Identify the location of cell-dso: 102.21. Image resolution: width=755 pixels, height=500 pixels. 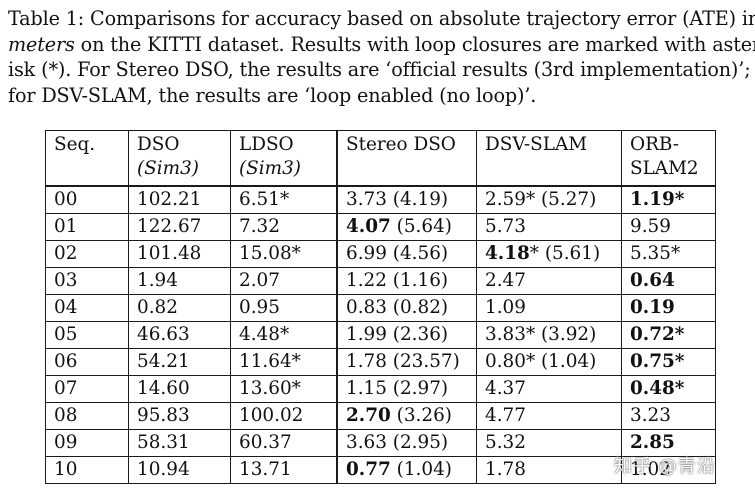
(179, 199).